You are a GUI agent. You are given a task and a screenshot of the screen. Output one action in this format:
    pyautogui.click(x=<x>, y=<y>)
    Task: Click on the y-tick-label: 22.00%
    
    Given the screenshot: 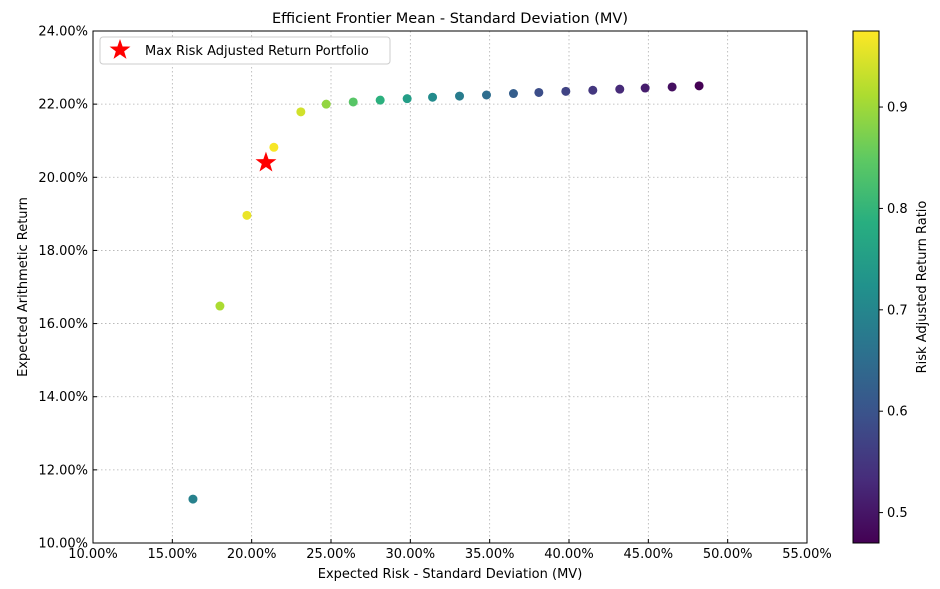 What is the action you would take?
    pyautogui.click(x=63, y=105)
    